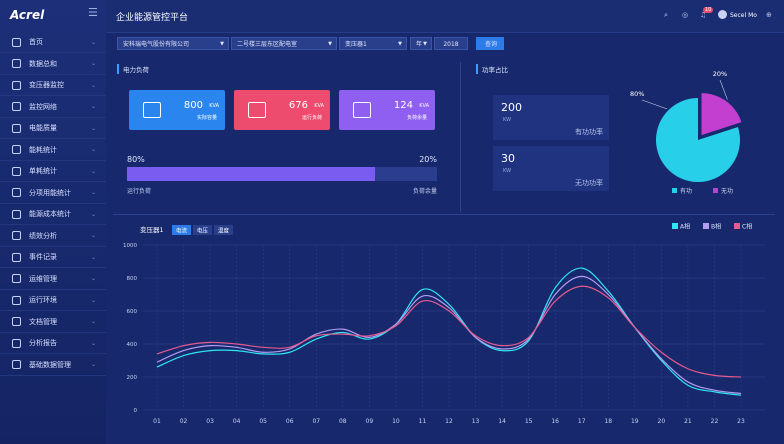  What do you see at coordinates (284, 43) in the screenshot?
I see `room-select: 二号楼三层东区配电室 ▼` at bounding box center [284, 43].